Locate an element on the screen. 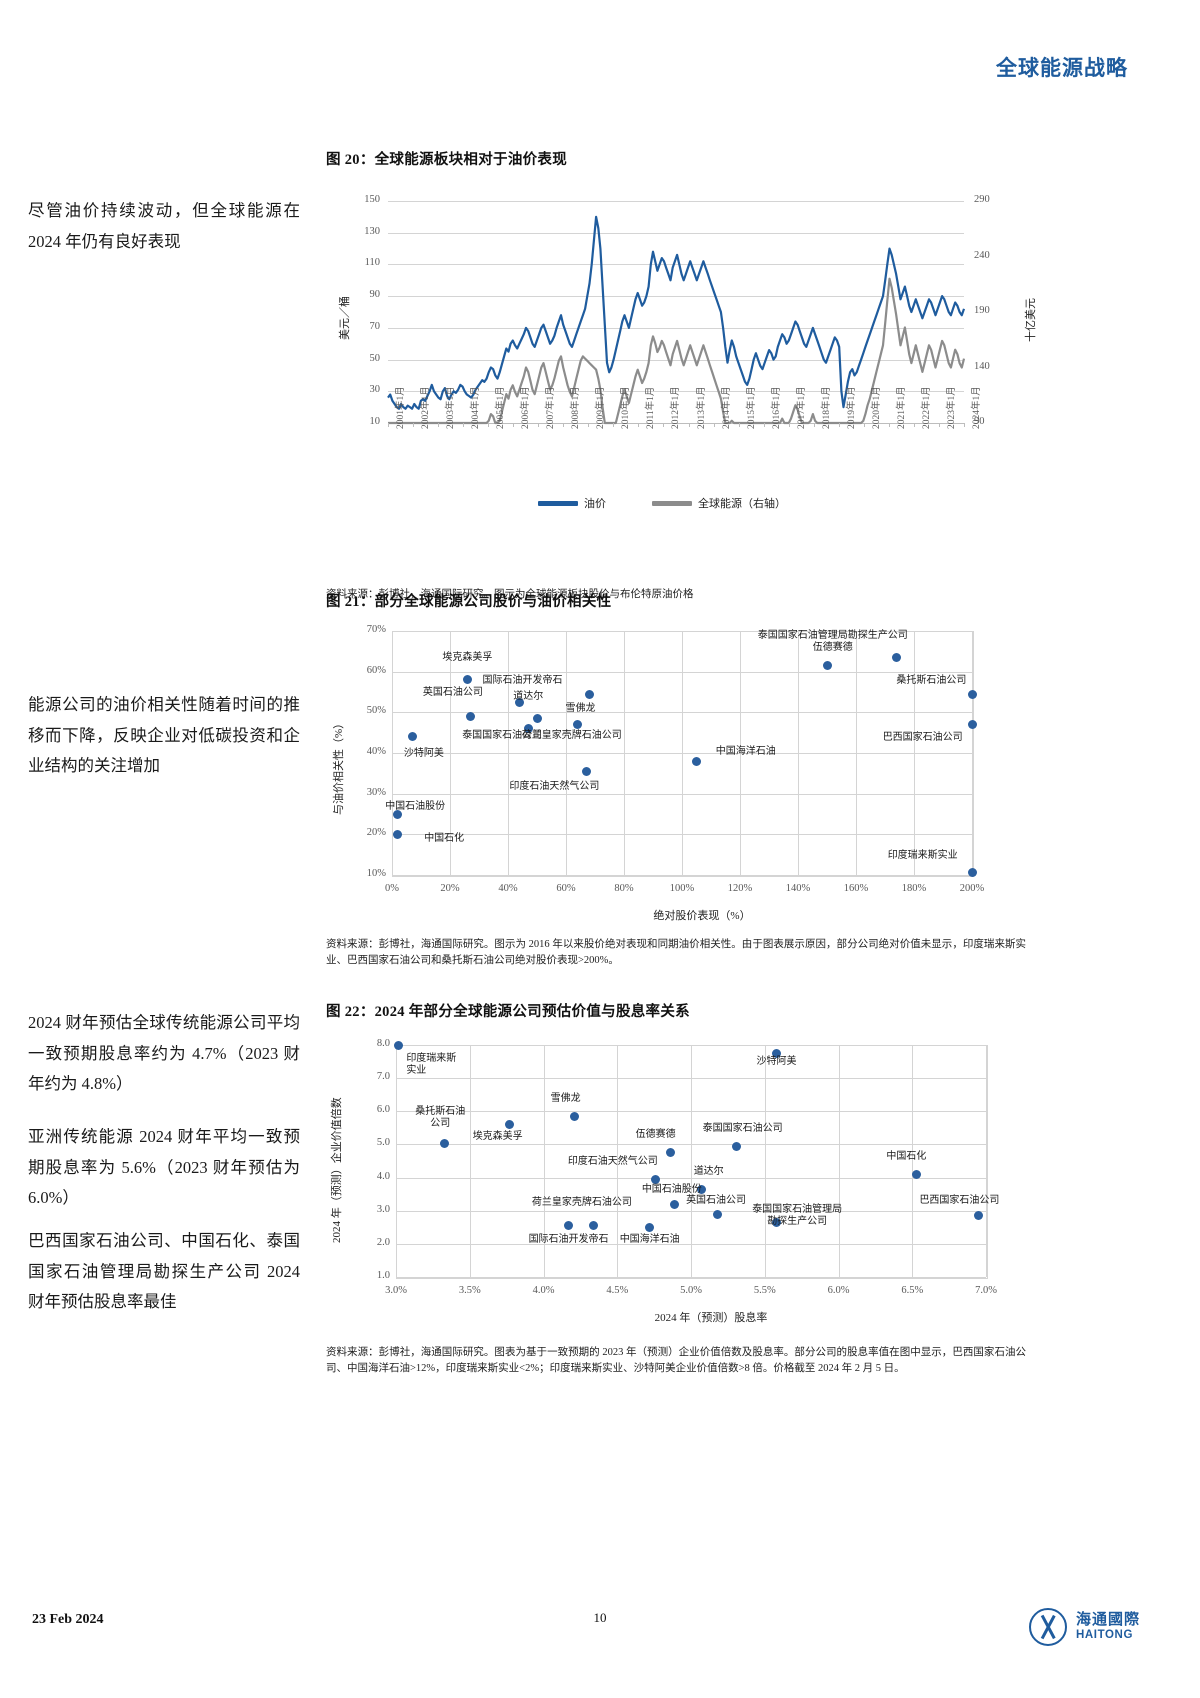 The width and height of the screenshot is (1200, 1698). fig20-xtick: 2015年1月 is located at coordinates (751, 407).